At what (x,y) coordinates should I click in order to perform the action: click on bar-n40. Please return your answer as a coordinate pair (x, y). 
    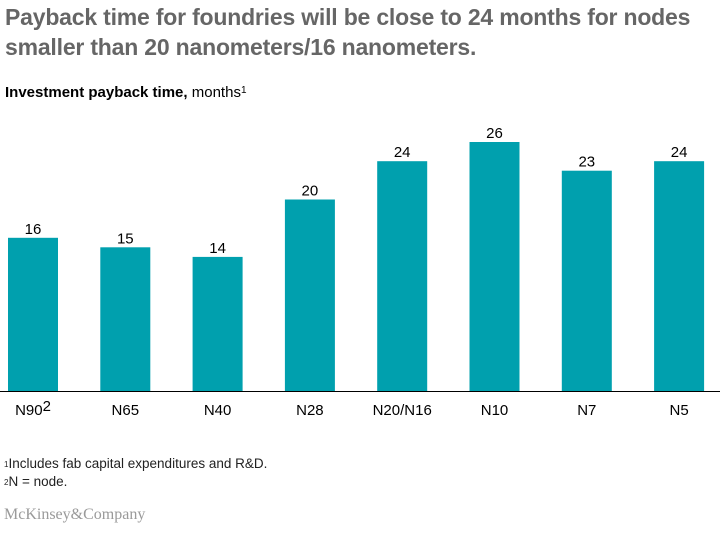
    Looking at the image, I should click on (217, 323).